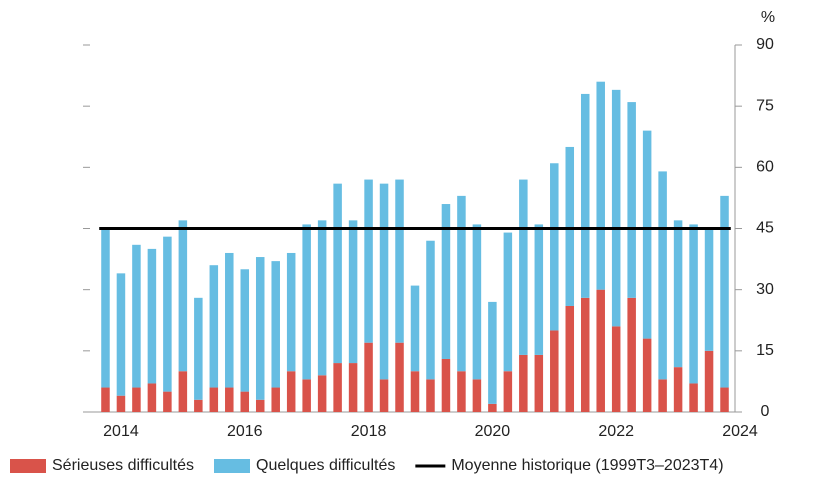  What do you see at coordinates (768, 17) in the screenshot?
I see `y-axis-label: %` at bounding box center [768, 17].